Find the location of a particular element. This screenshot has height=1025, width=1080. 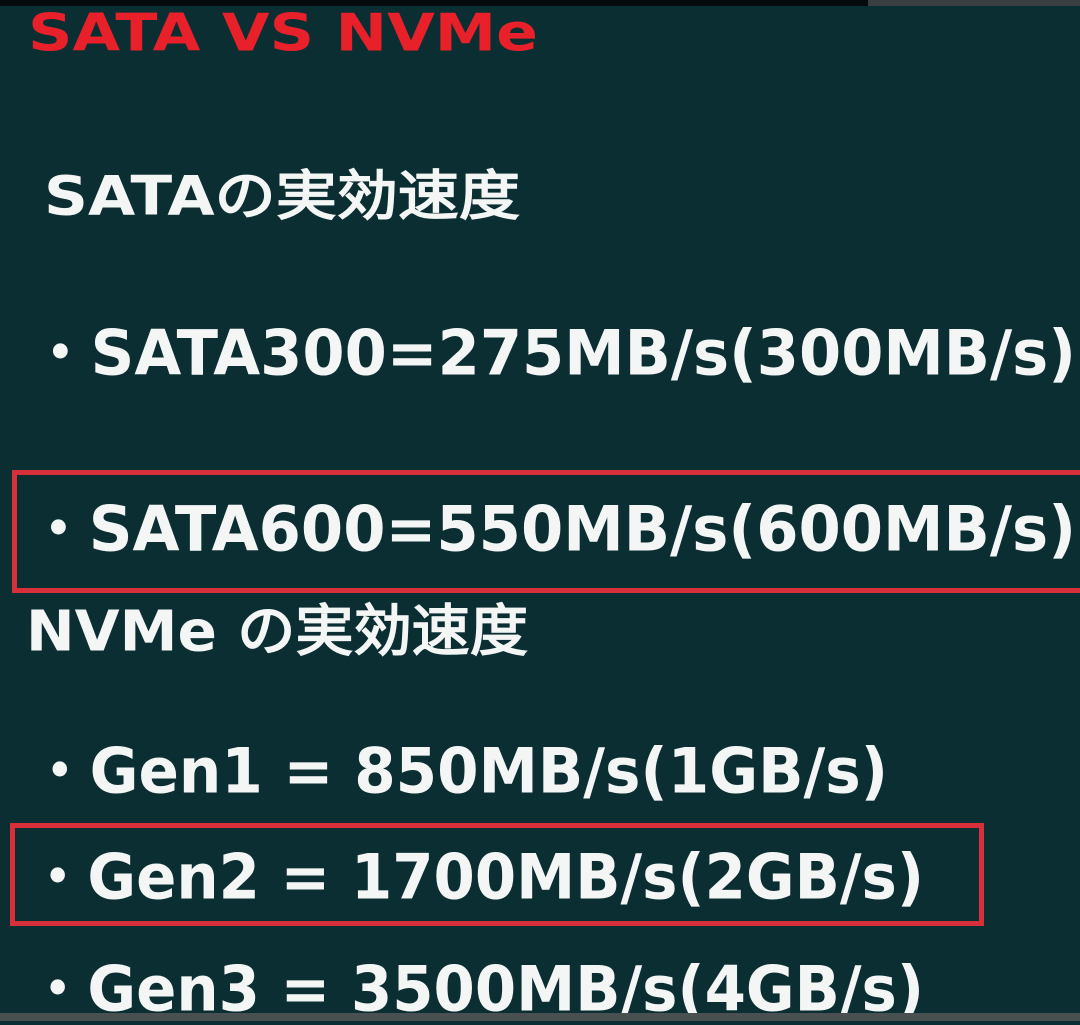

sata-heading: SATAの実効速度 is located at coordinates (282, 197).